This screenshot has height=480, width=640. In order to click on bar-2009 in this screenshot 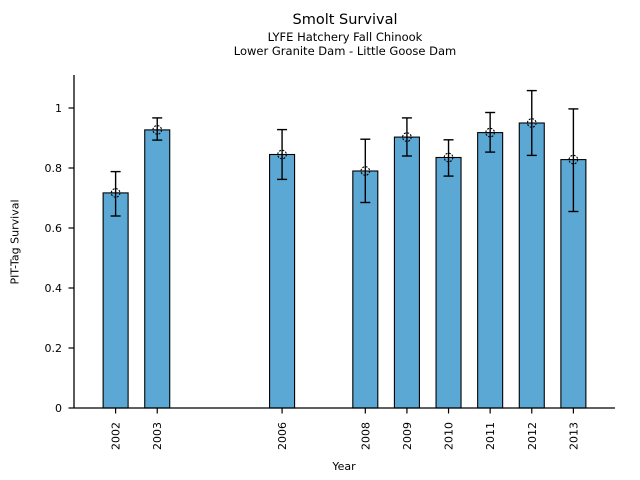, I will do `click(406, 272)`.